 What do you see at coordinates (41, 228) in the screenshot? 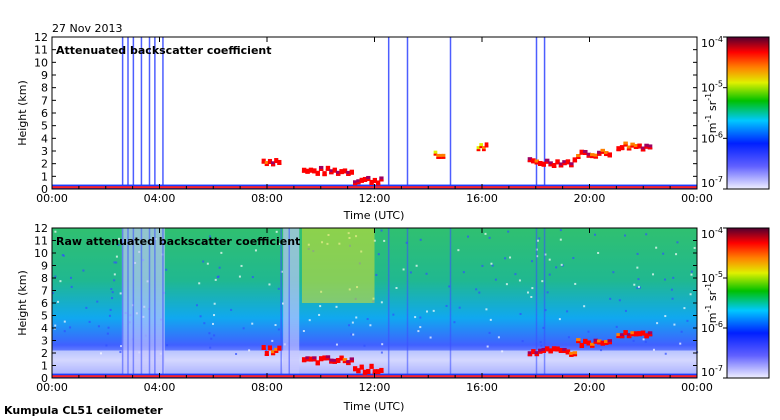
I see `y-tick-label: 12` at bounding box center [41, 228].